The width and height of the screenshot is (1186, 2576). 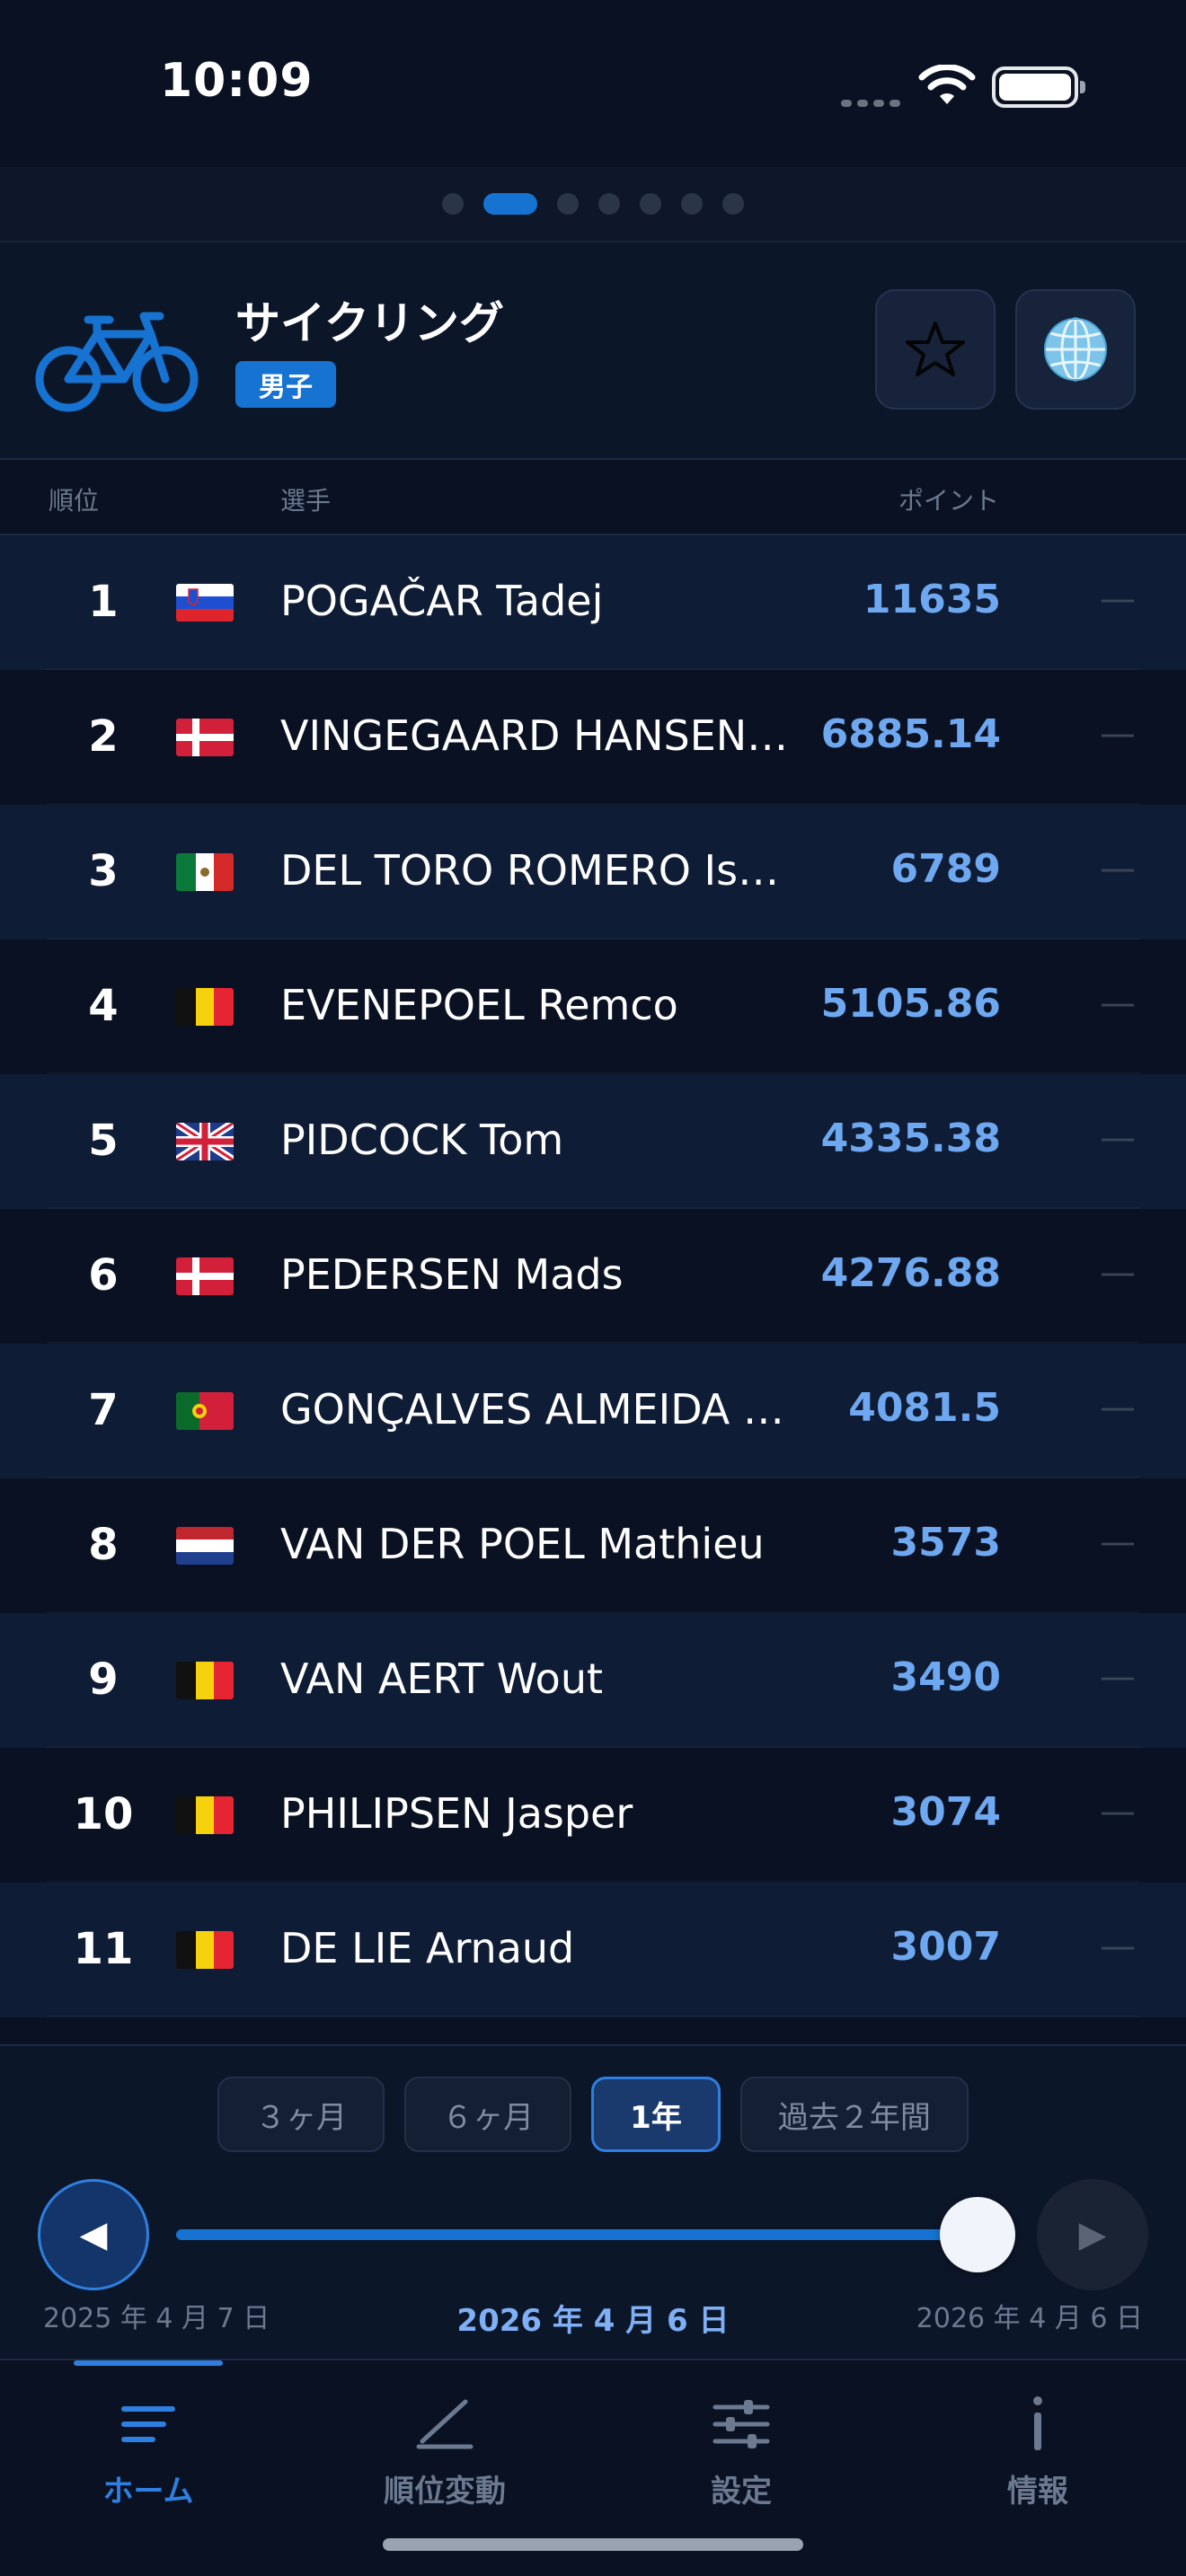 I want to click on ranking-row: 1 POGAČAR Tadej 11635 —, so click(x=593, y=602).